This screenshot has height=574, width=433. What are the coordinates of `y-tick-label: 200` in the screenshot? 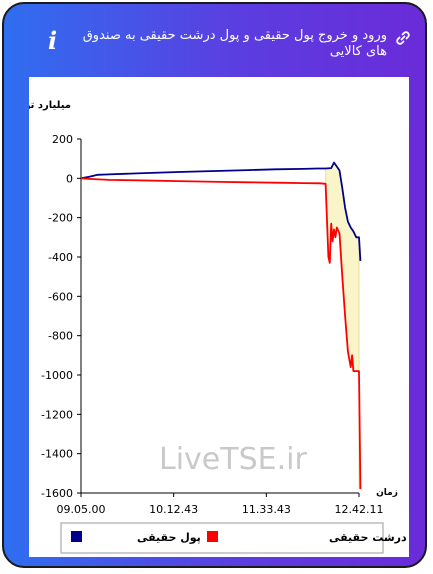 It's located at (62, 139).